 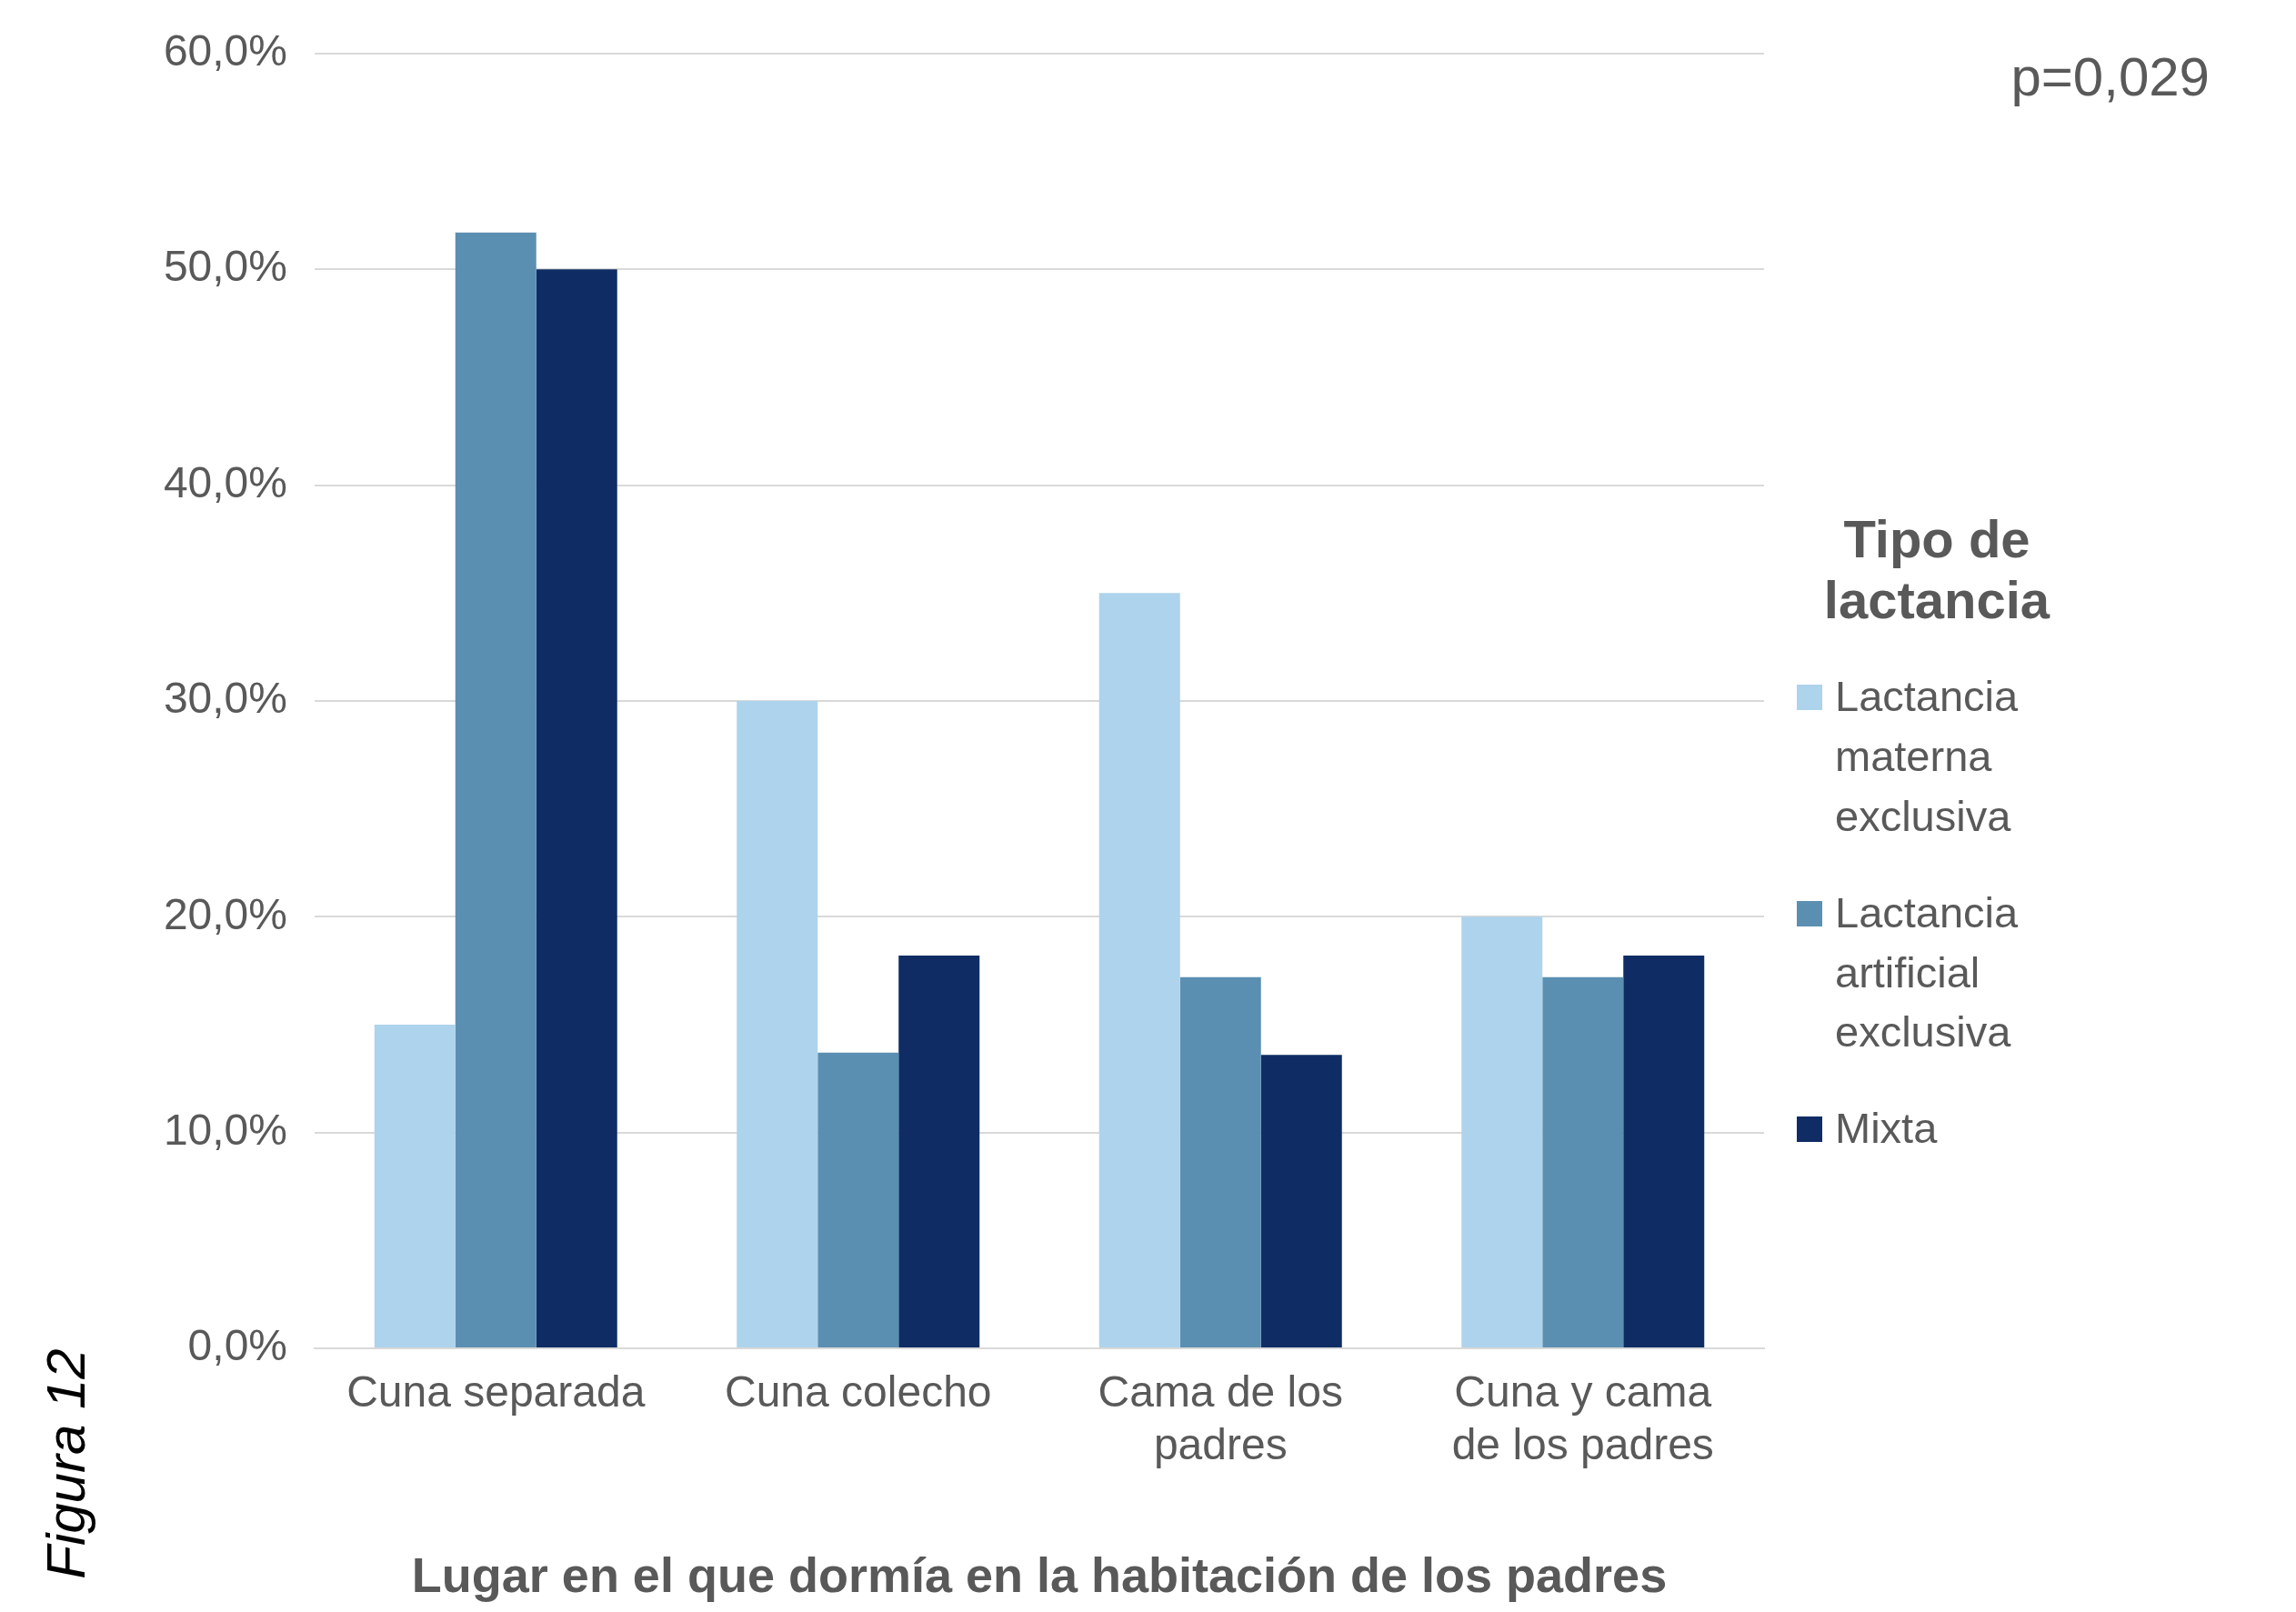 What do you see at coordinates (225, 51) in the screenshot?
I see `y-tick-label: 60,0%` at bounding box center [225, 51].